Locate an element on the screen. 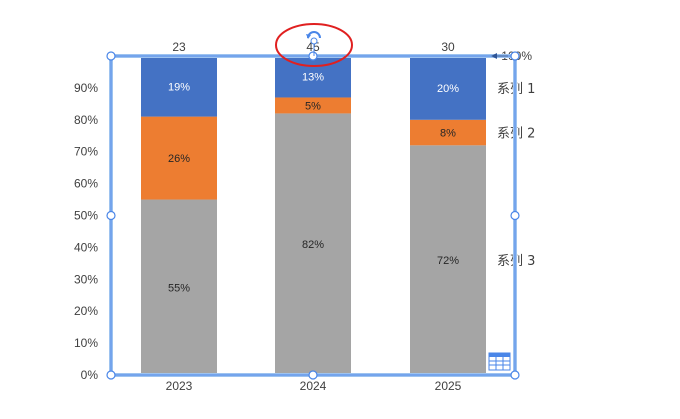  y-tick-label: 70% is located at coordinates (86, 152).